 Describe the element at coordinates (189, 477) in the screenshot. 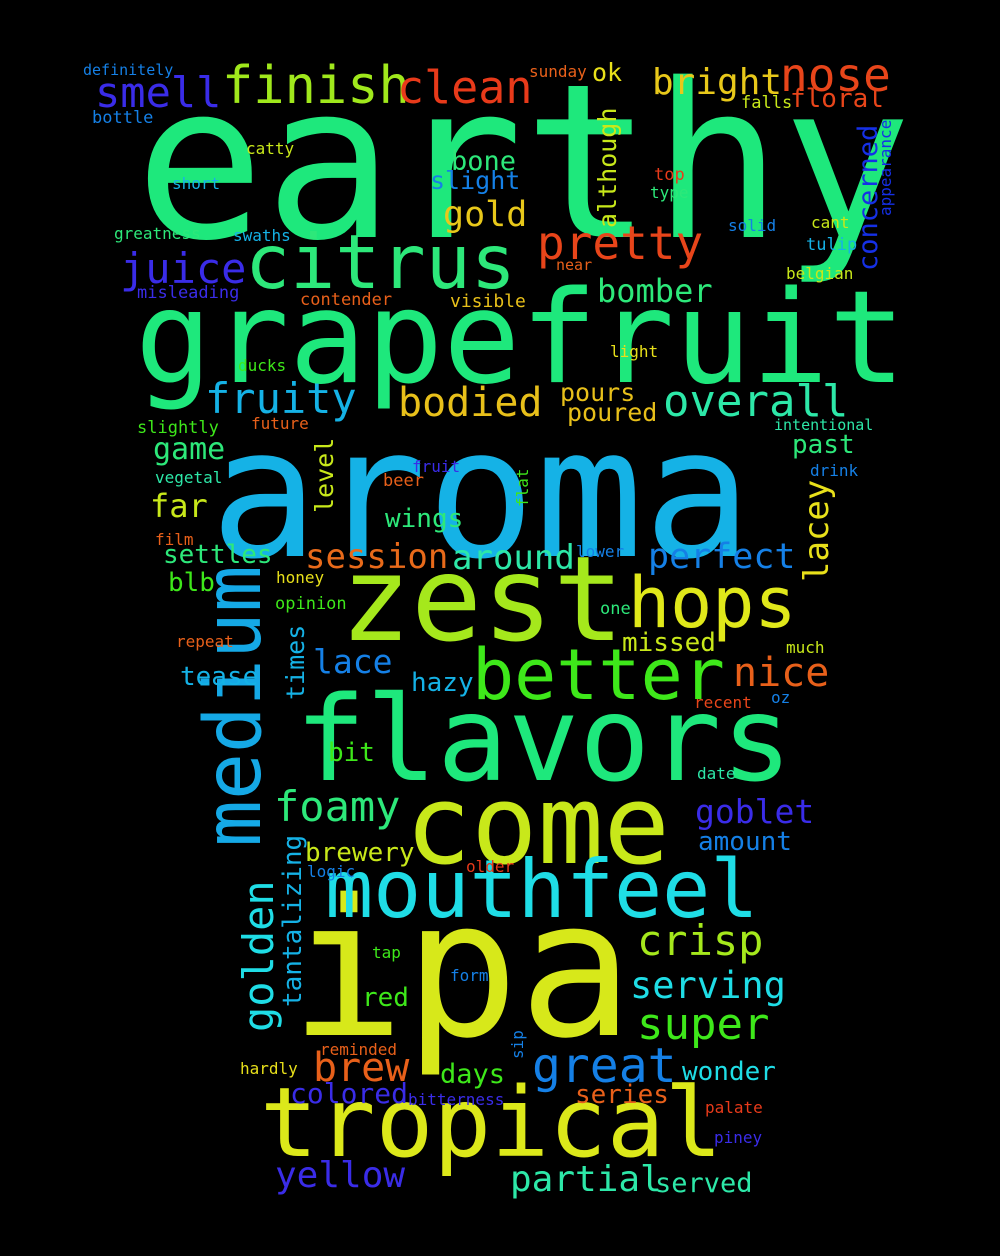

I see `cloud-word: vegetal` at that location.